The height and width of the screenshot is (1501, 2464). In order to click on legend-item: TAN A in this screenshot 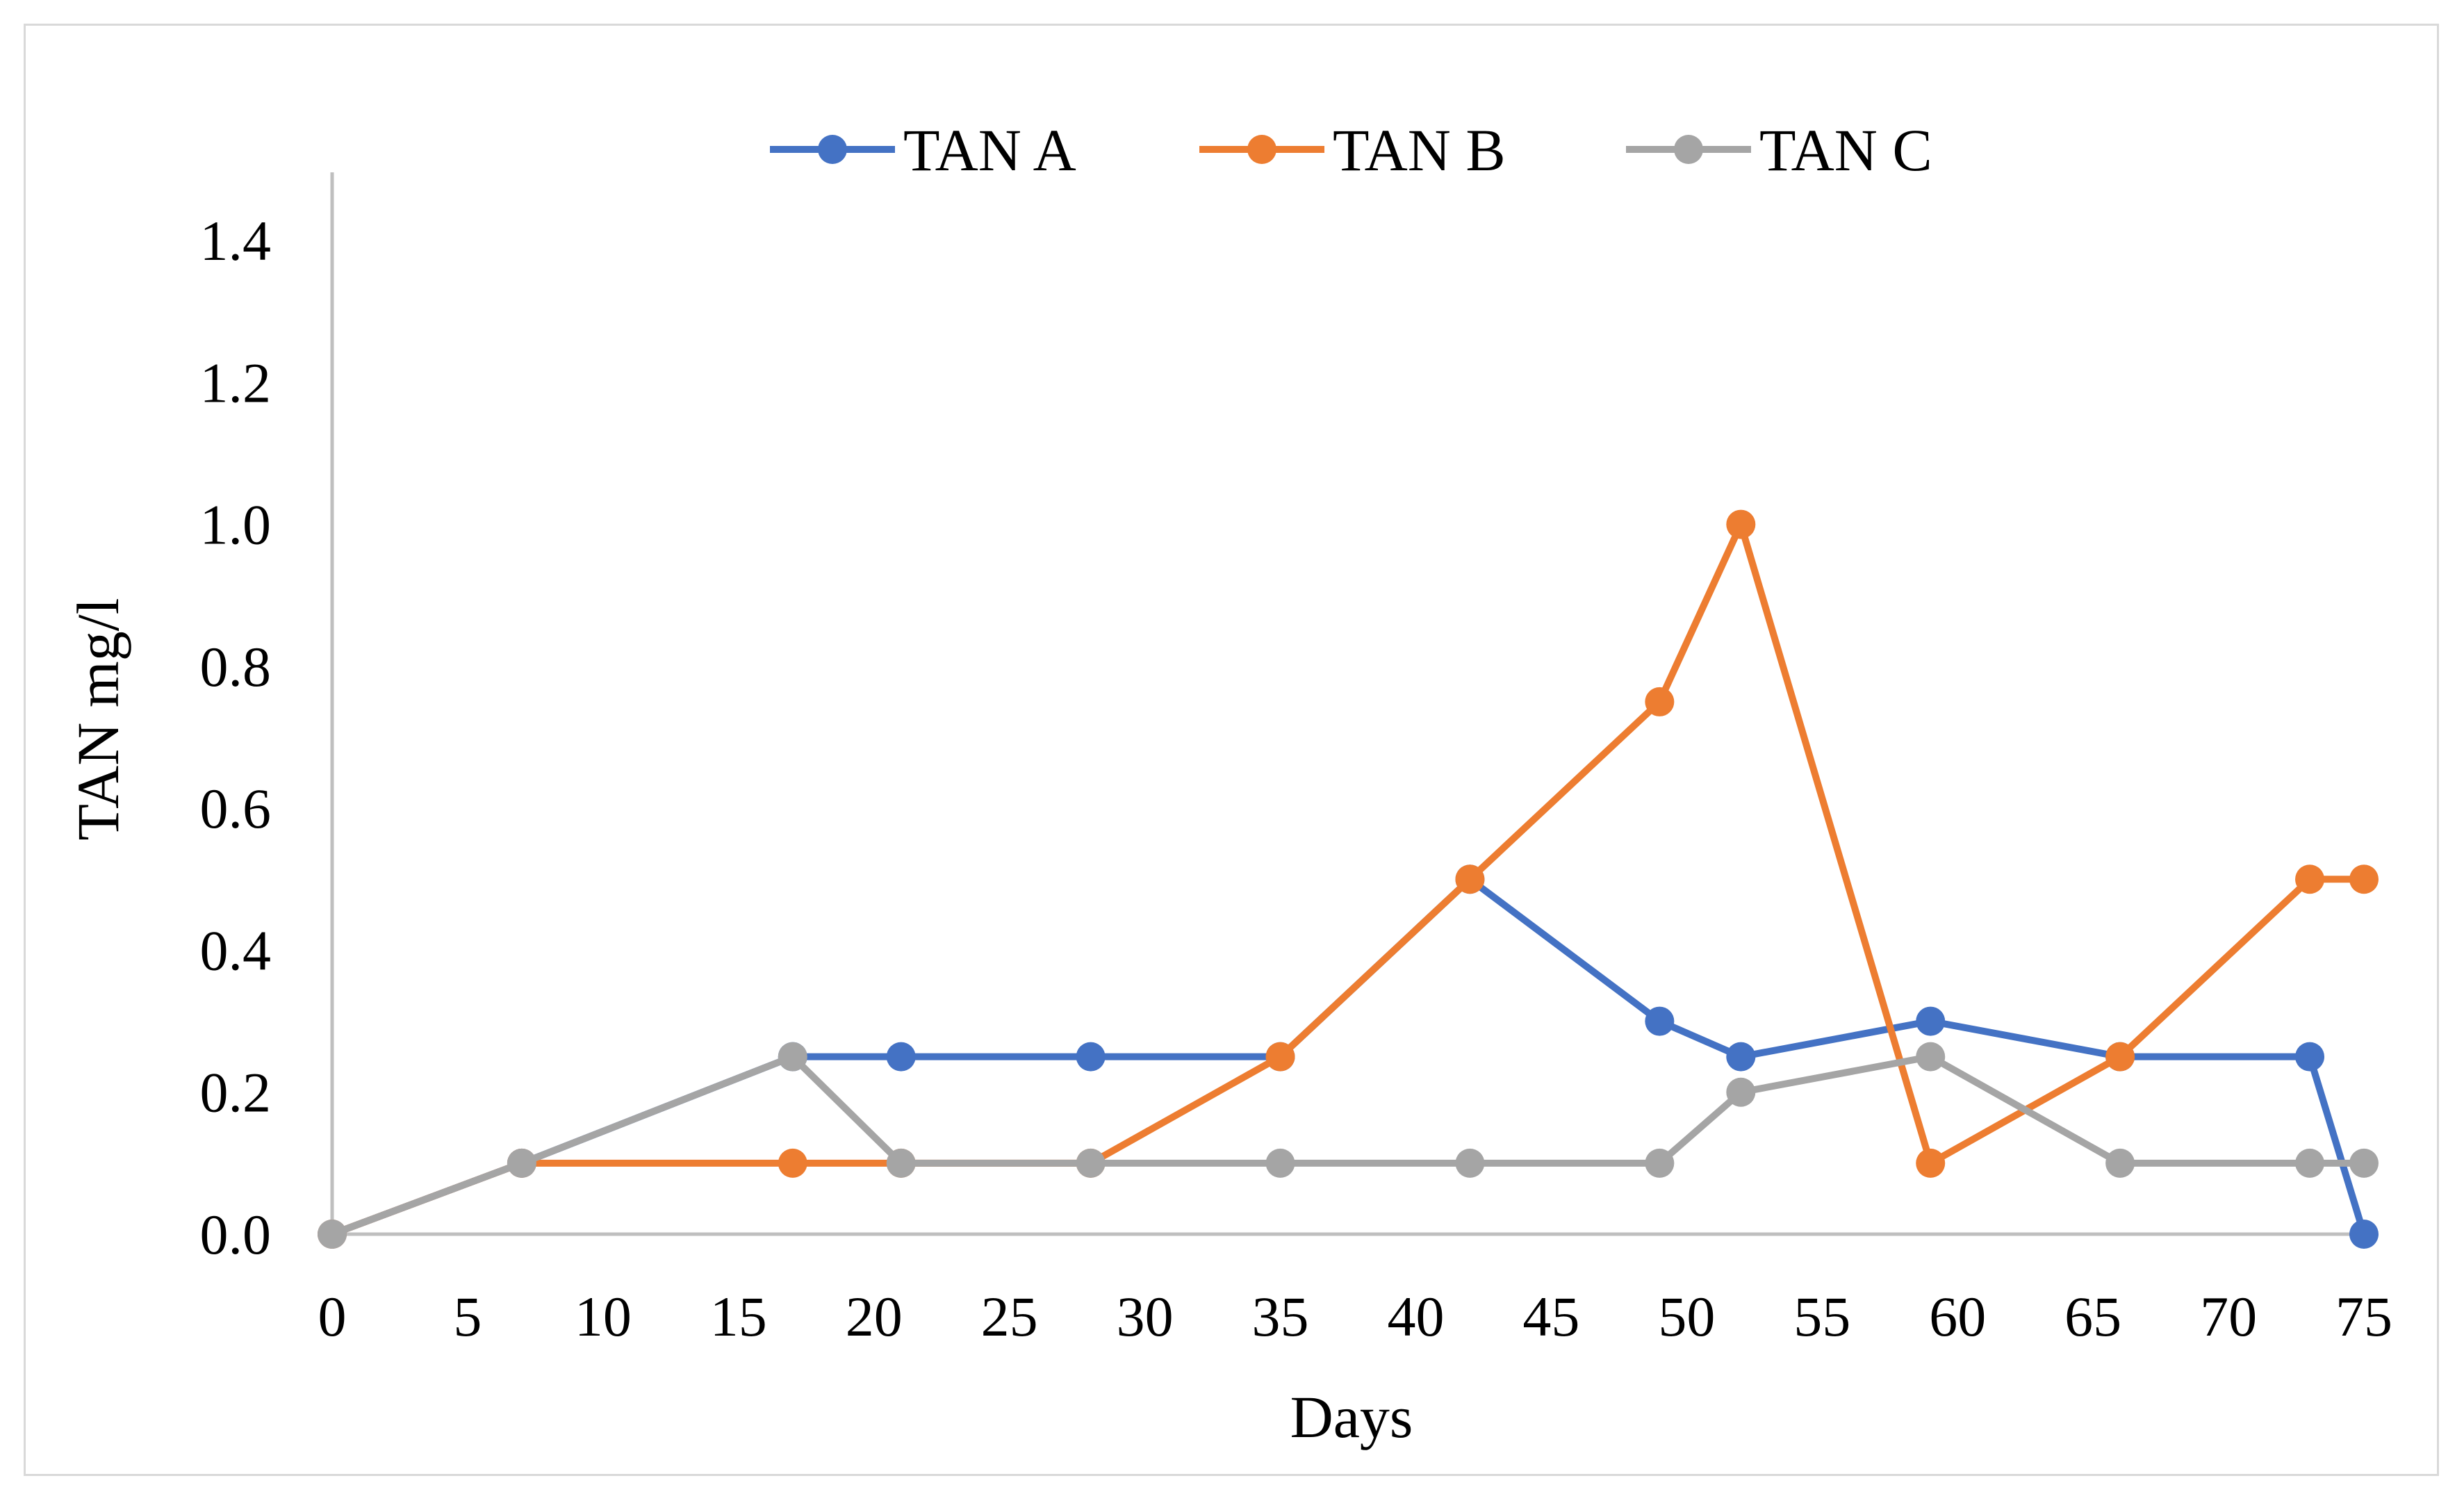, I will do `click(923, 150)`.